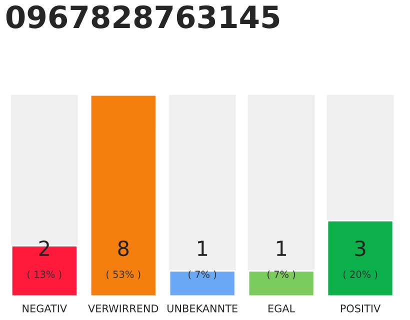 The width and height of the screenshot is (410, 320). I want to click on annotation: ( 20% ), so click(360, 275).